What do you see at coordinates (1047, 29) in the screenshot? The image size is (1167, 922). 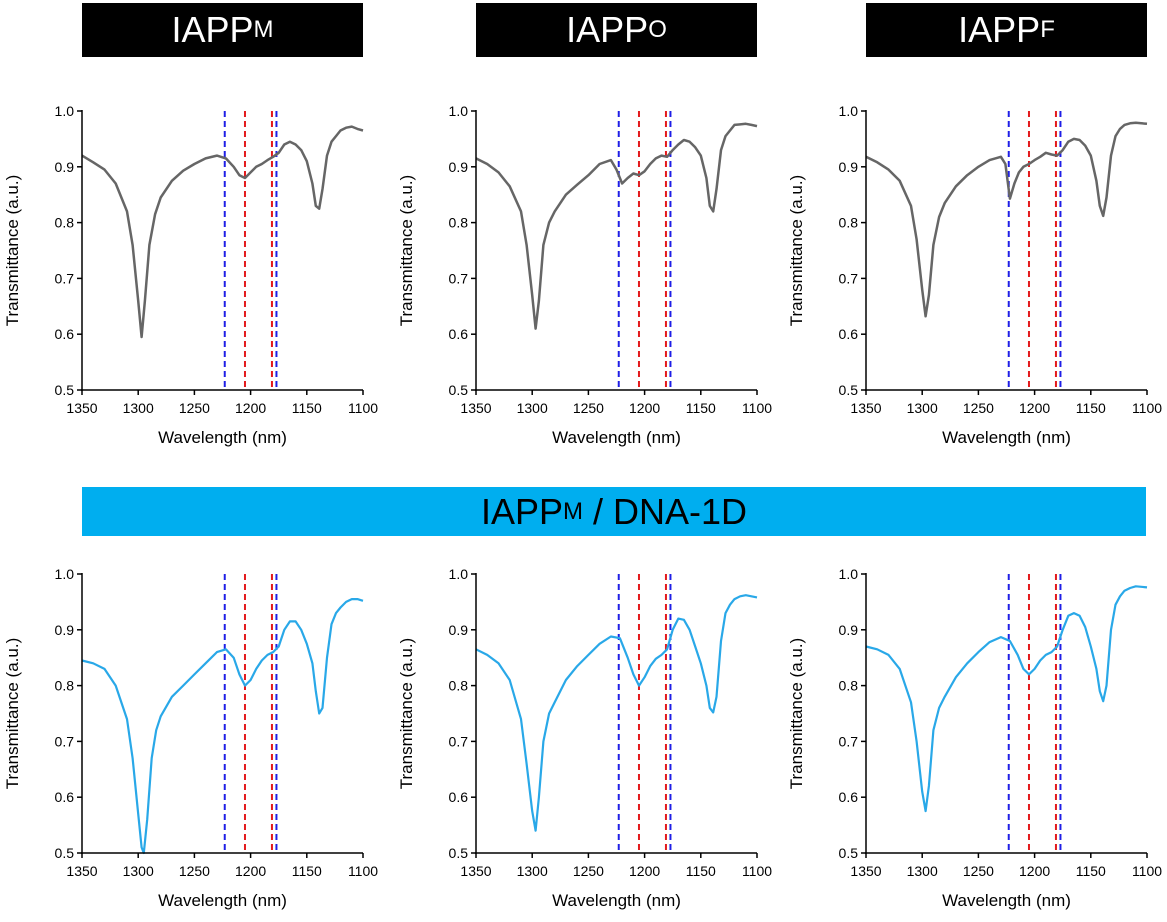 I see `banner-title-subscript: F` at bounding box center [1047, 29].